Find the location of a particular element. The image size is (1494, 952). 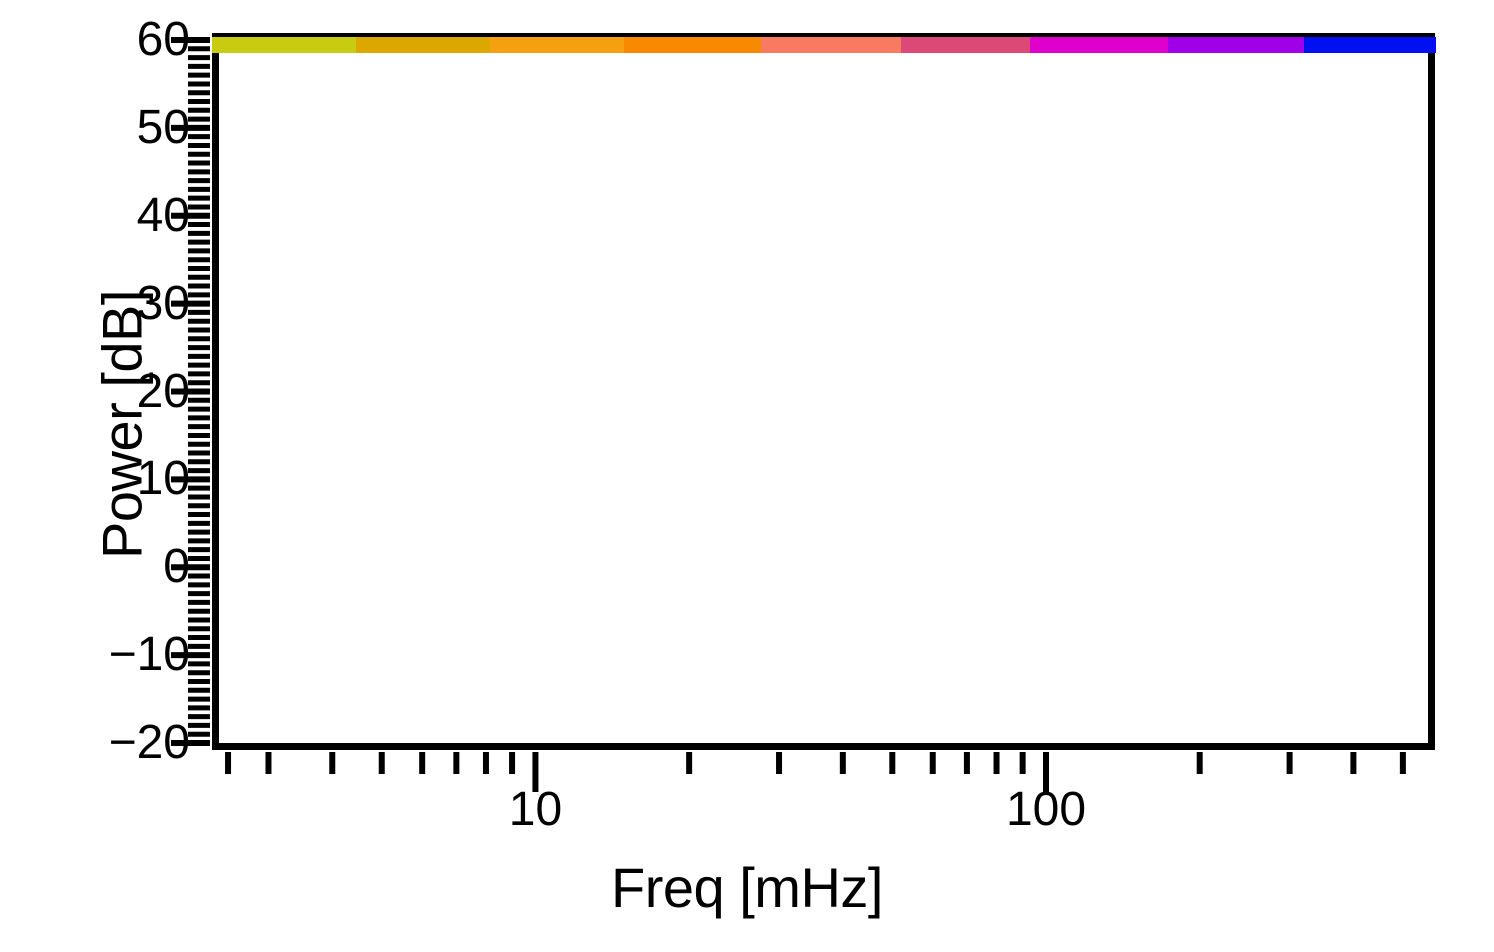

seg-magenta is located at coordinates (1099, 45).